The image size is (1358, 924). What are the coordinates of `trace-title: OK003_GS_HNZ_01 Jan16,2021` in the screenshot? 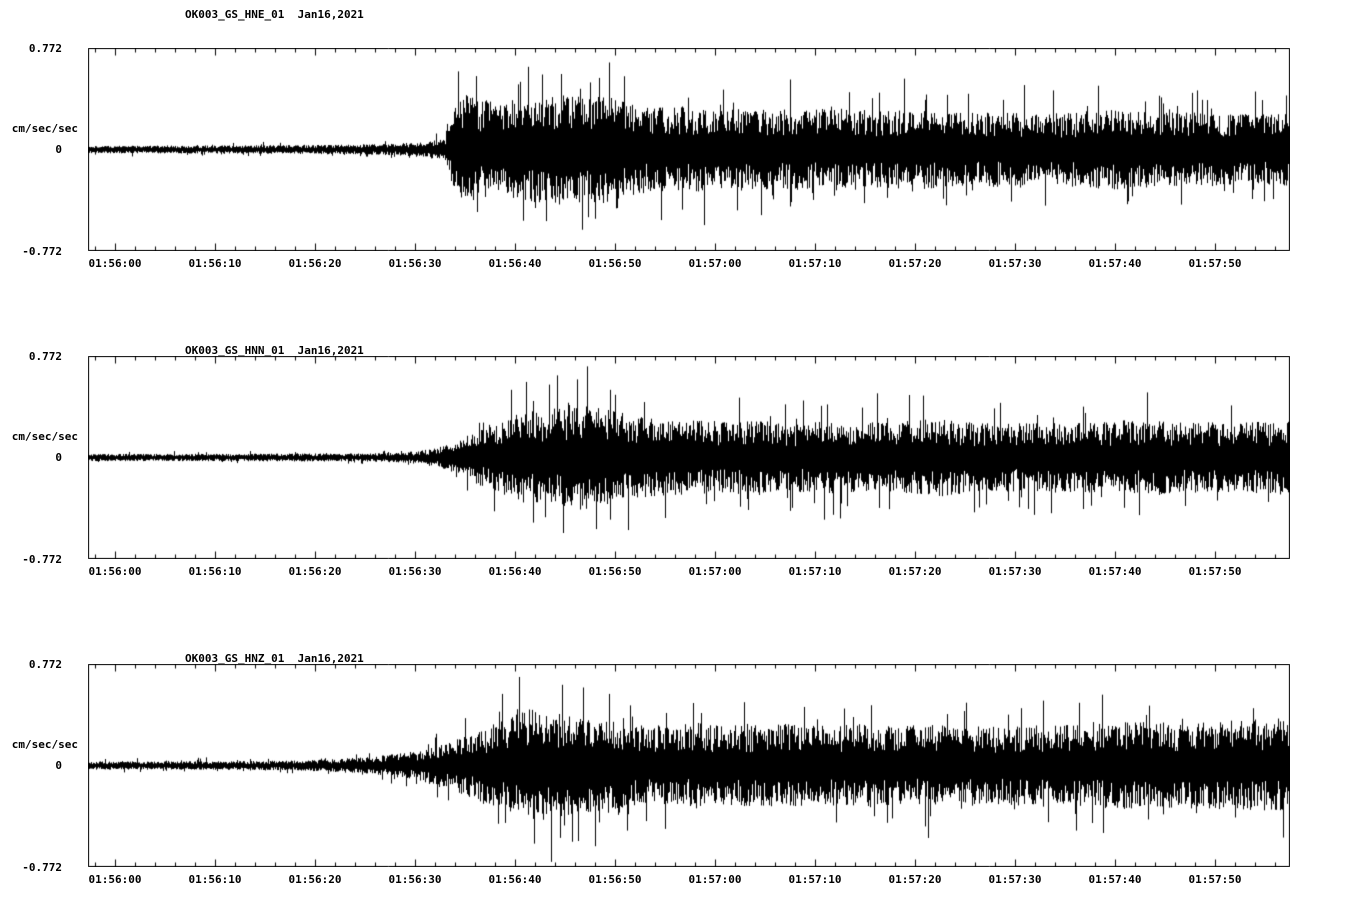 It's located at (274, 658).